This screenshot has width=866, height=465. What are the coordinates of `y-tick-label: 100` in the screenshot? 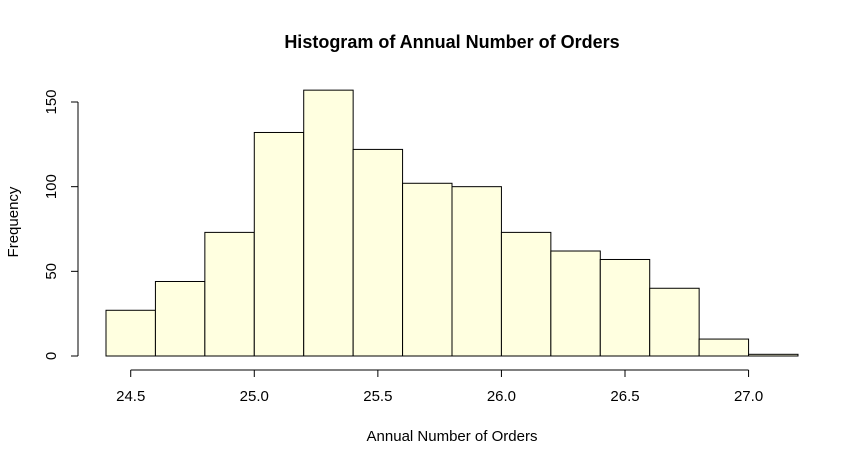 It's located at (51, 186).